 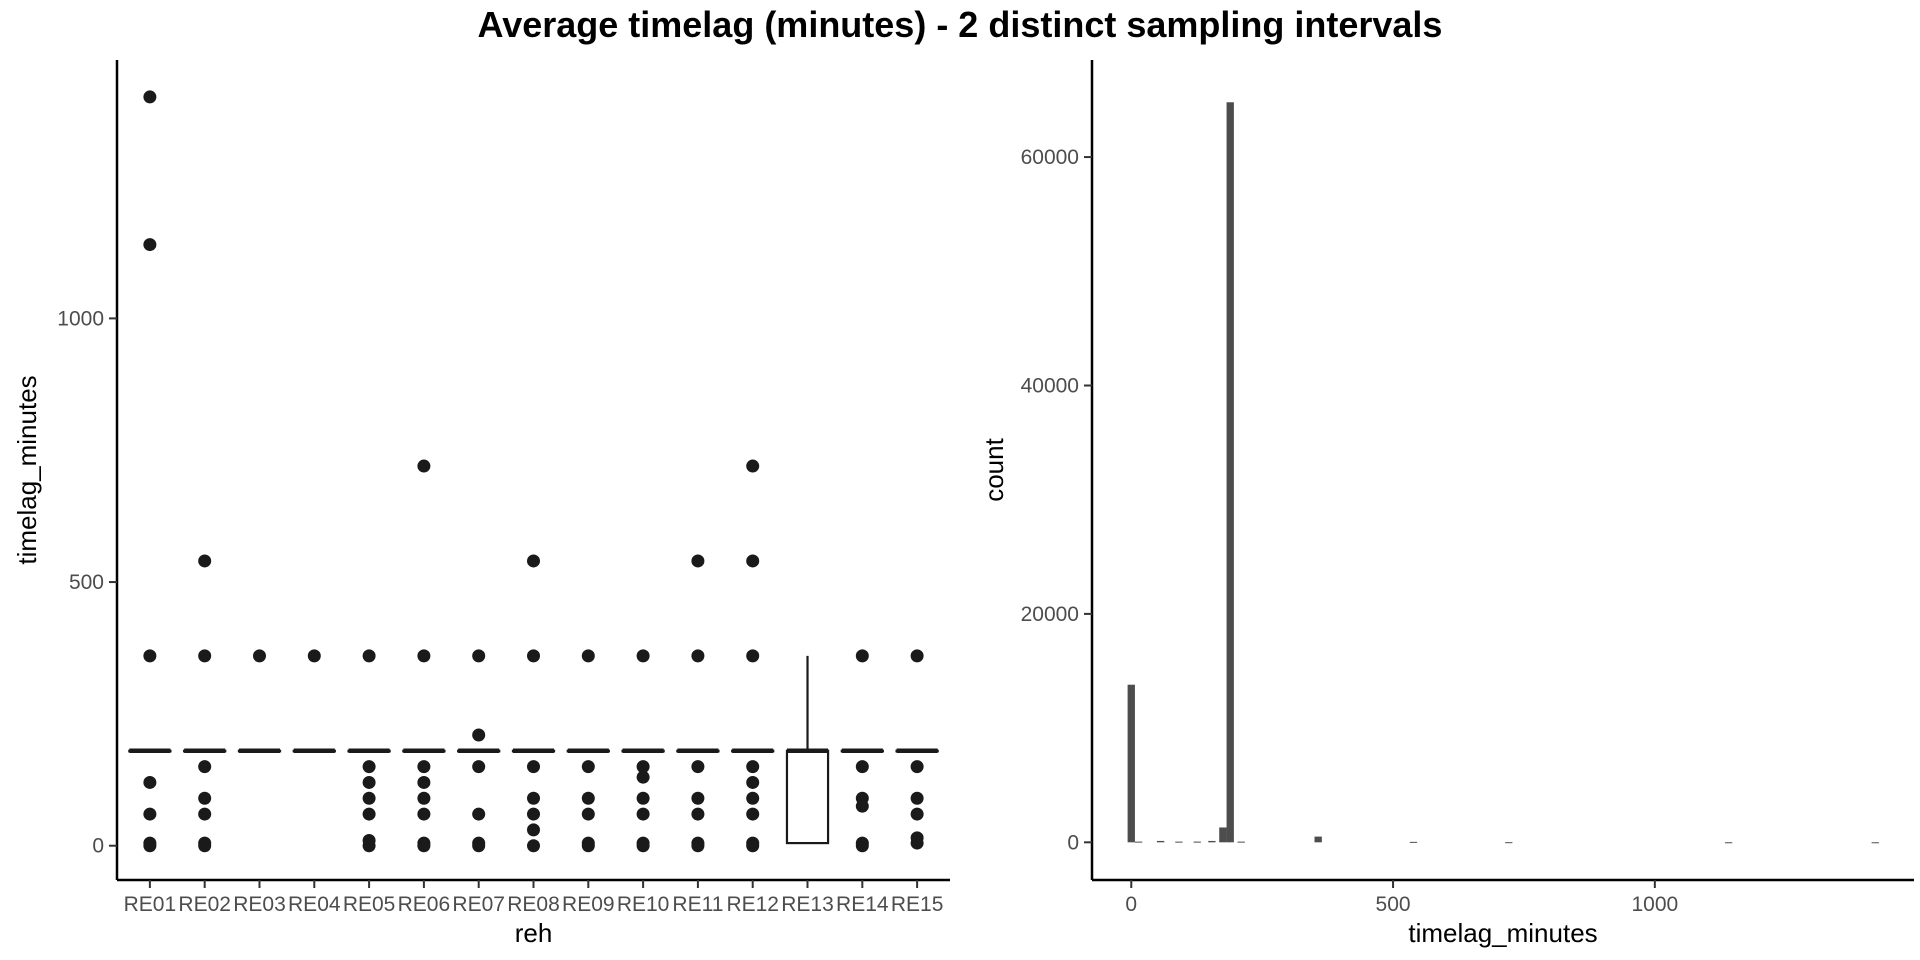 I want to click on x-axis-title: timelag_minutes, so click(x=1502, y=933).